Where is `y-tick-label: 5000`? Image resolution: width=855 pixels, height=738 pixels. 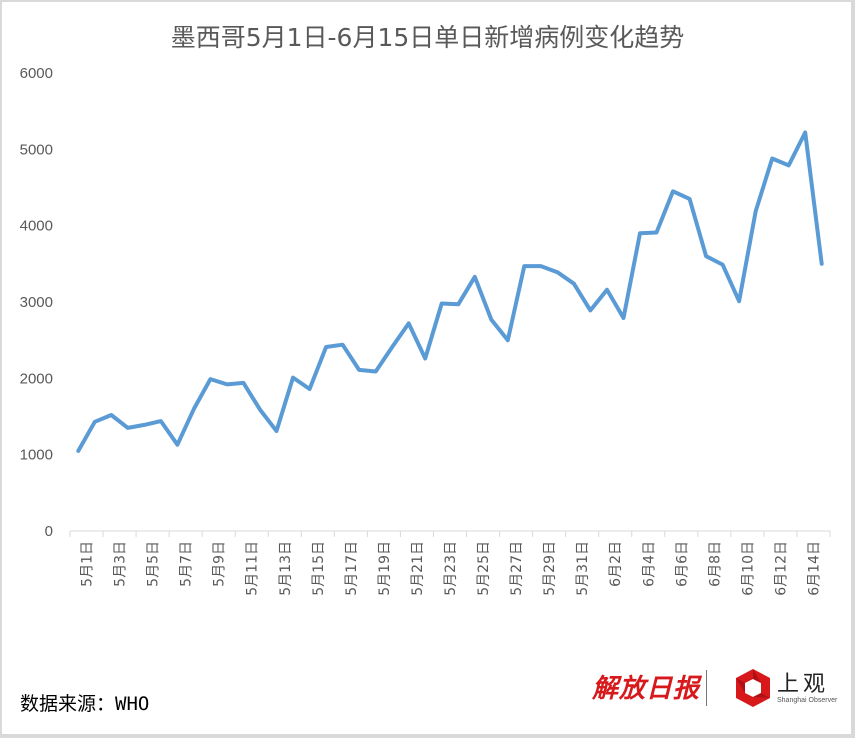
y-tick-label: 5000 is located at coordinates (36, 149).